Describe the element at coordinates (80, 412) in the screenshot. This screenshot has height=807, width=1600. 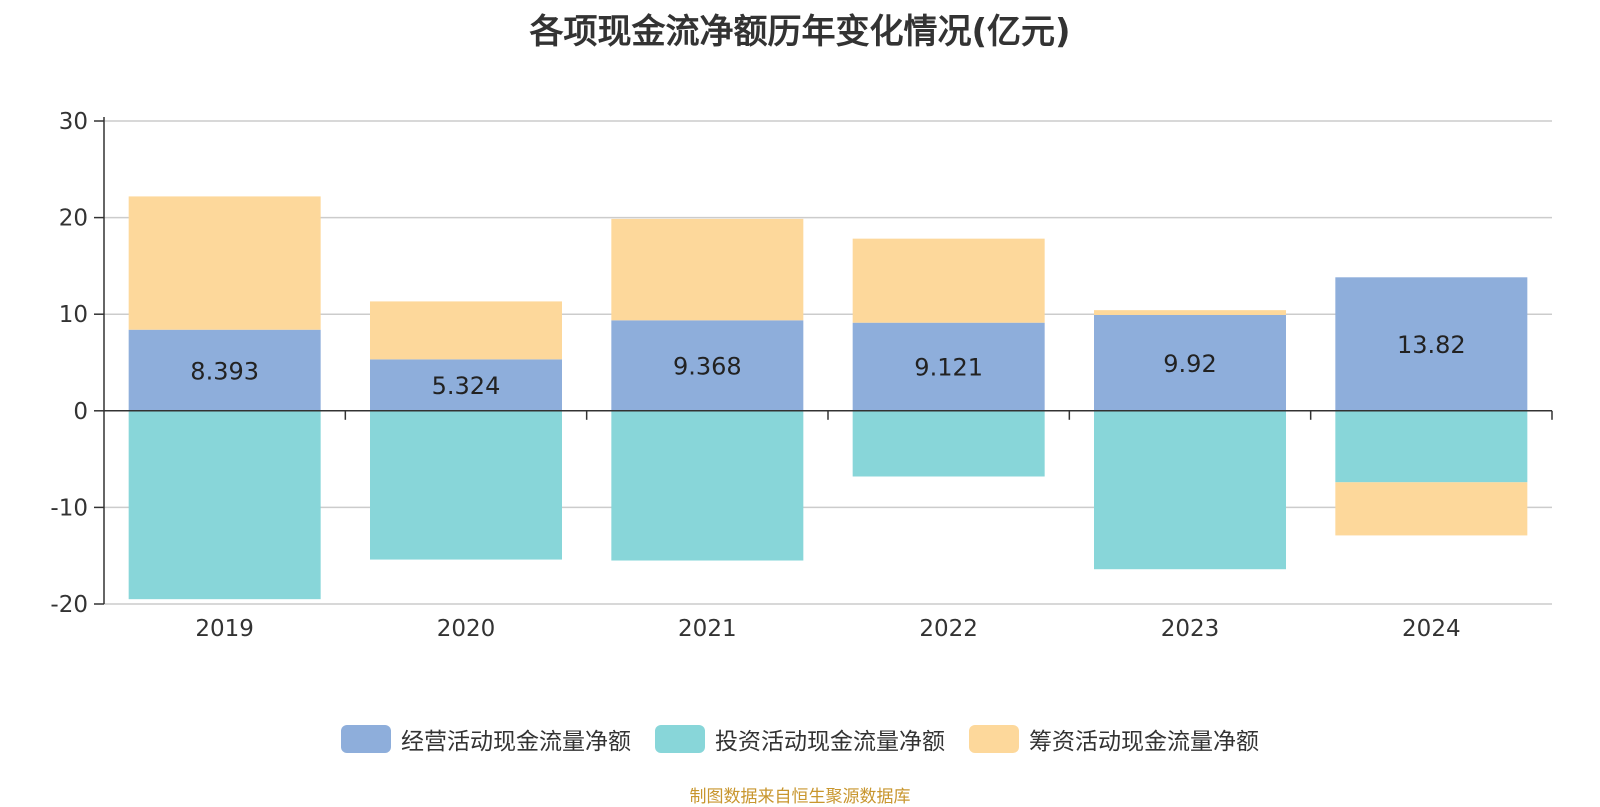
I see `y-tick-label: 0` at that location.